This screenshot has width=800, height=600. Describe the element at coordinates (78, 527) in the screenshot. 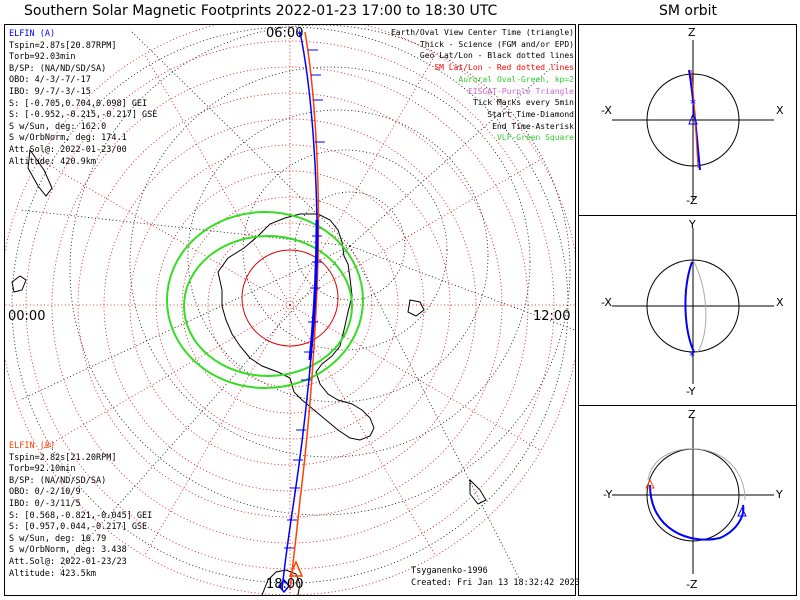

I see `elfin-b-line: S: [0.957,0.044,-0.217] GSE` at that location.